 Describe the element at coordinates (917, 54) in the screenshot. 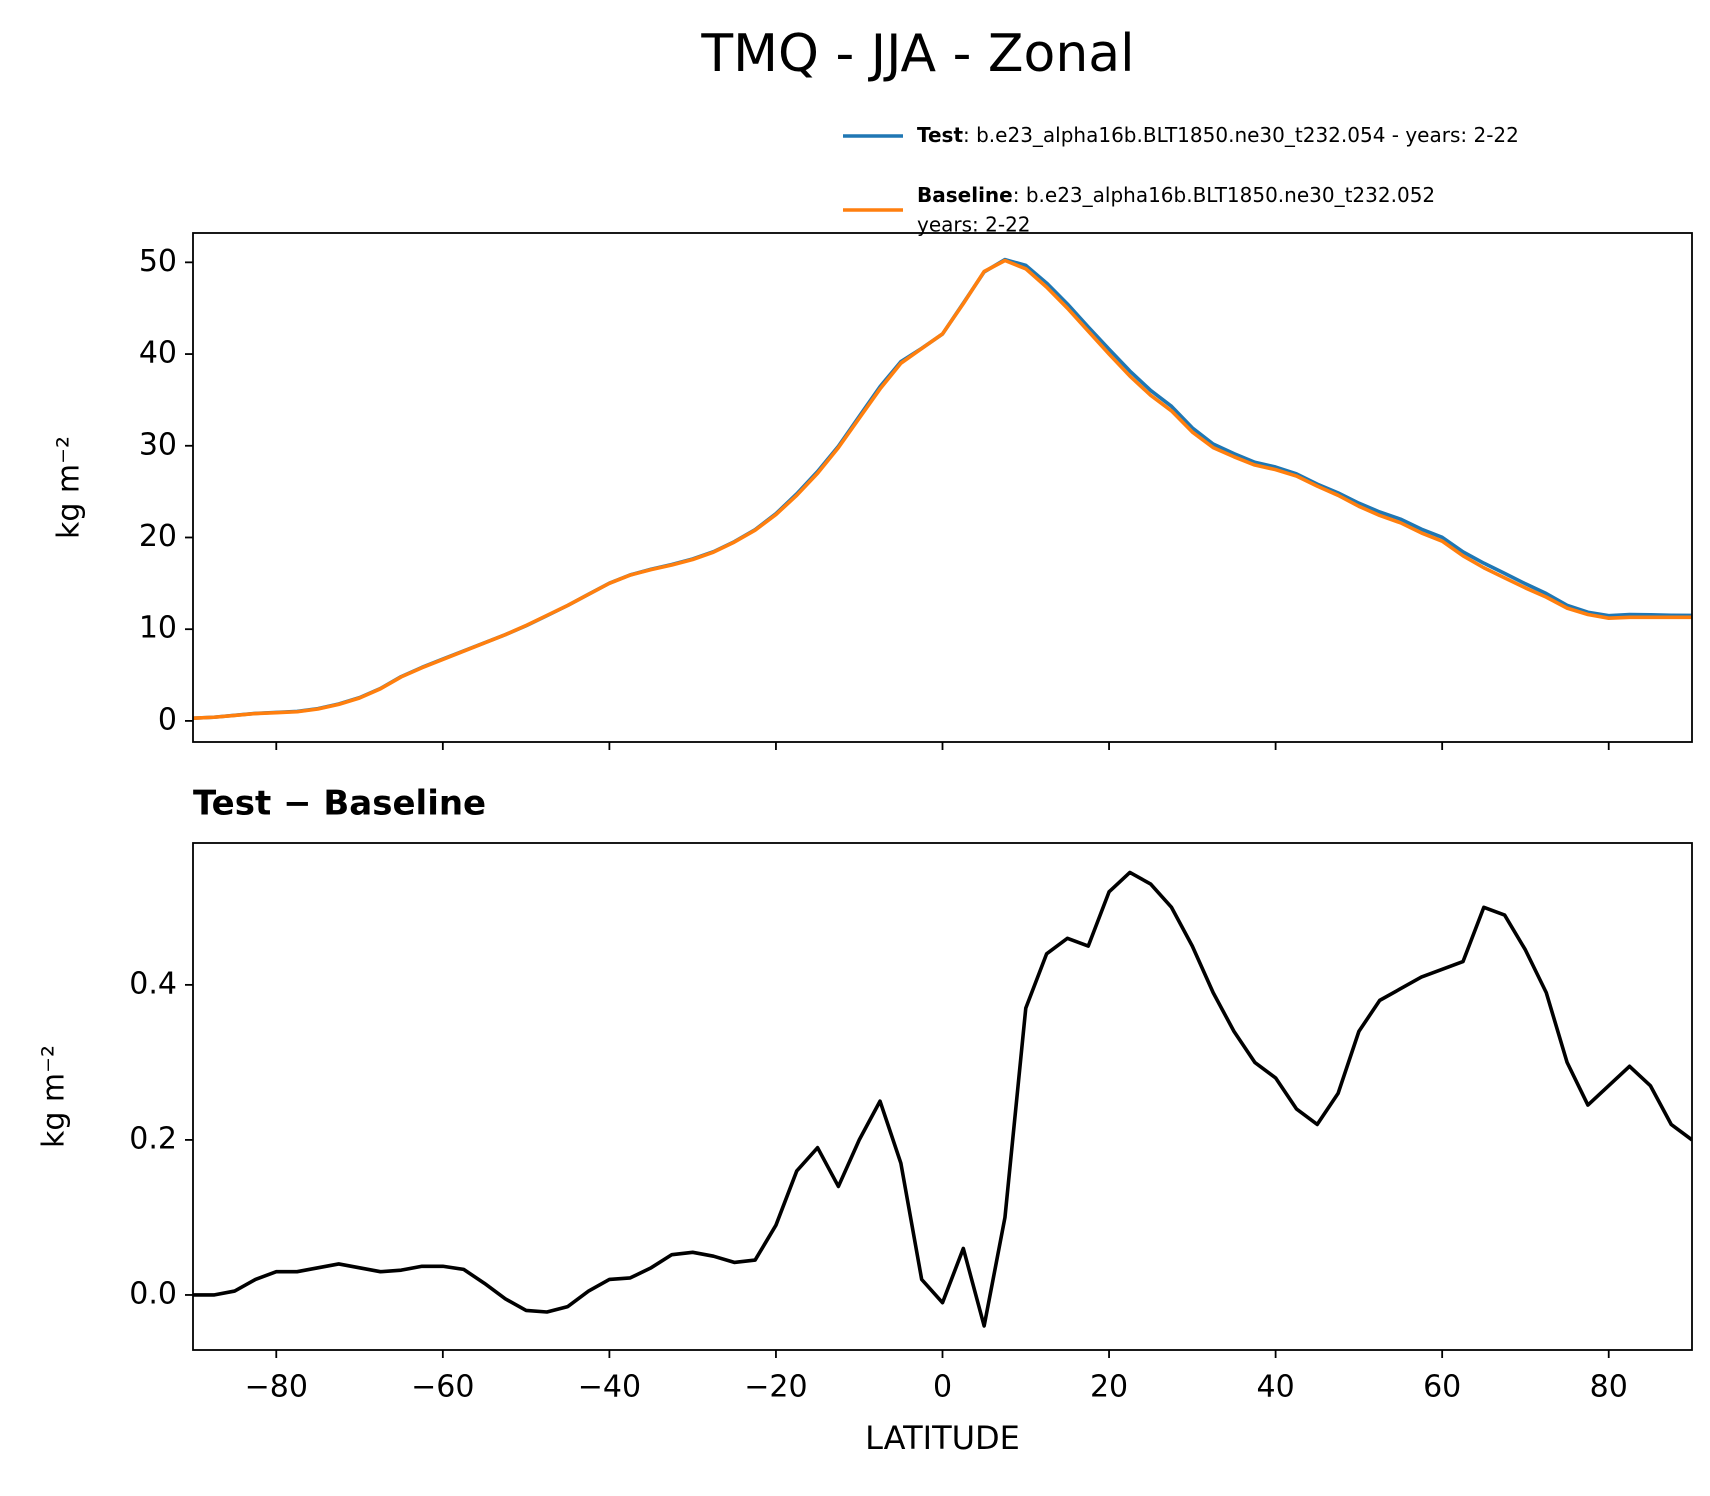

I see `figure-title: TMQ - JJA - Zonal` at that location.